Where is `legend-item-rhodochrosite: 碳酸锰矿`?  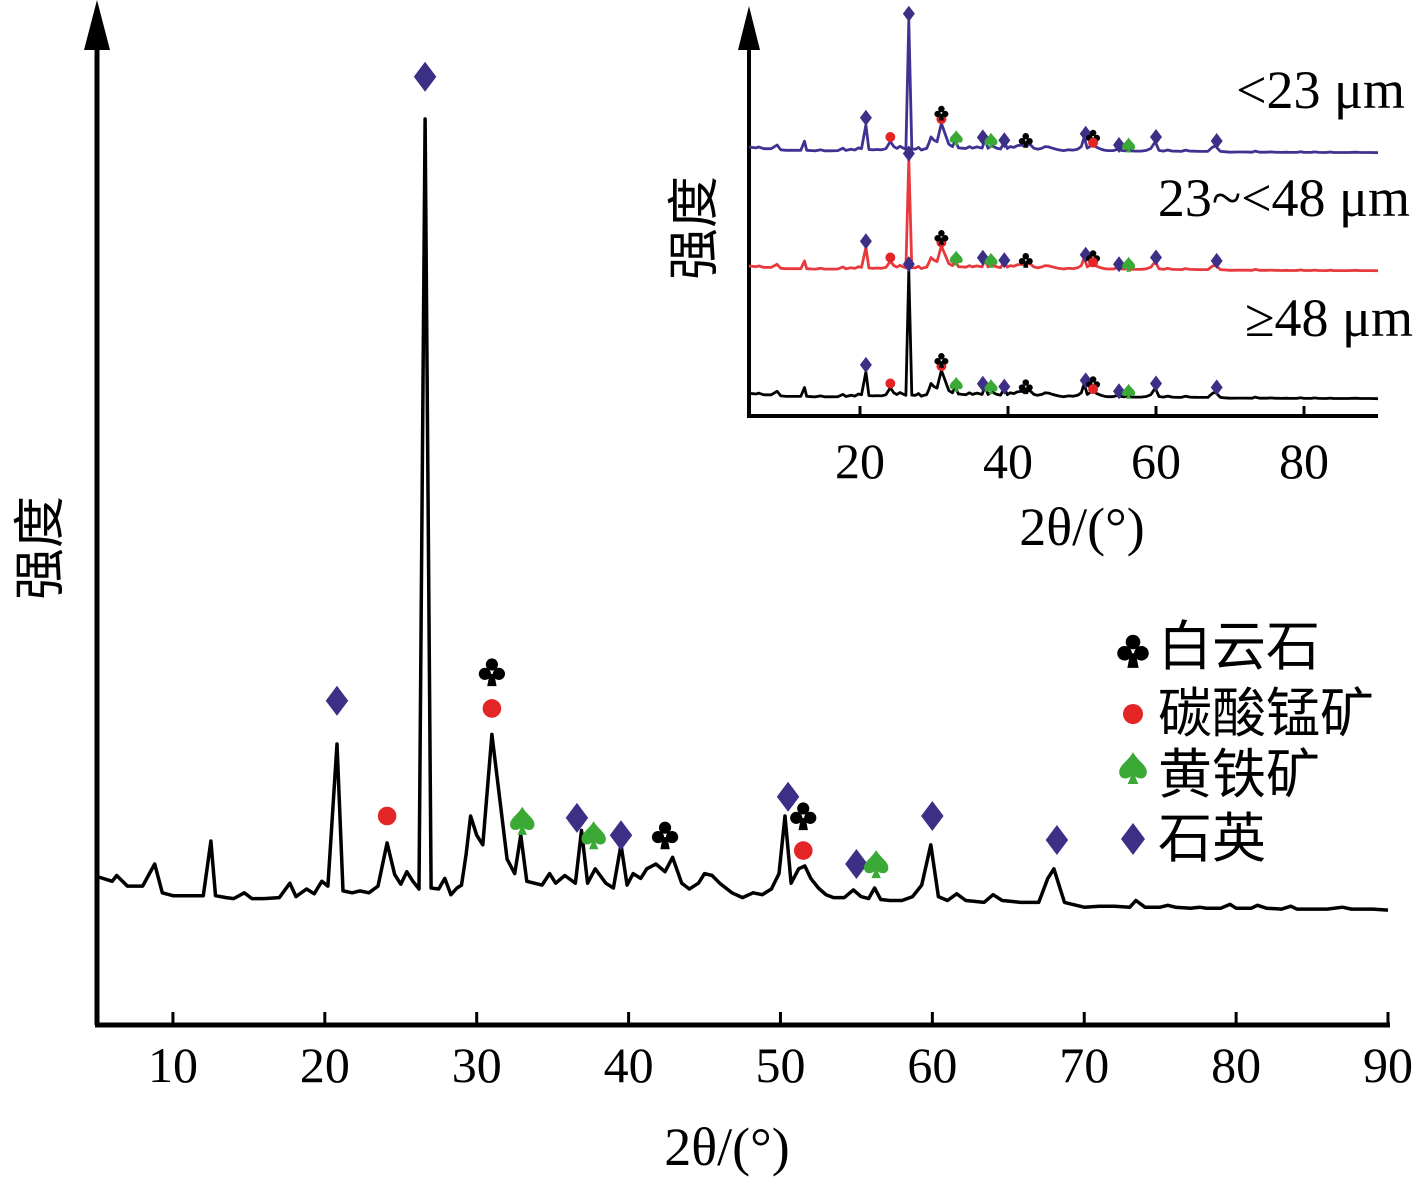 legend-item-rhodochrosite: 碳酸锰矿 is located at coordinates (1248, 713).